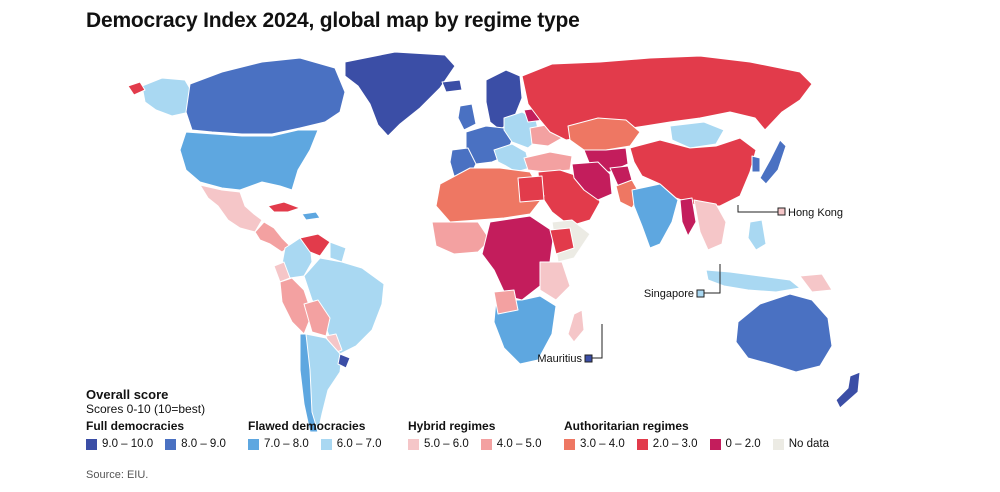  What do you see at coordinates (693, 172) in the screenshot?
I see `region-china` at bounding box center [693, 172].